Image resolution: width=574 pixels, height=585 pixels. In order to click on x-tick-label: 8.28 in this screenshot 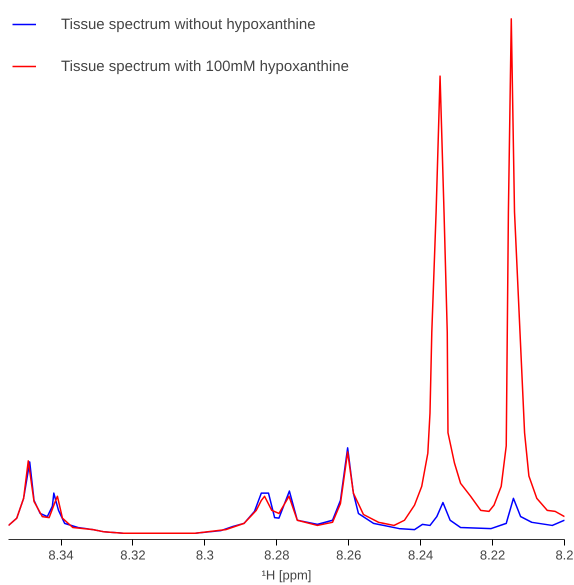, I will do `click(277, 555)`.